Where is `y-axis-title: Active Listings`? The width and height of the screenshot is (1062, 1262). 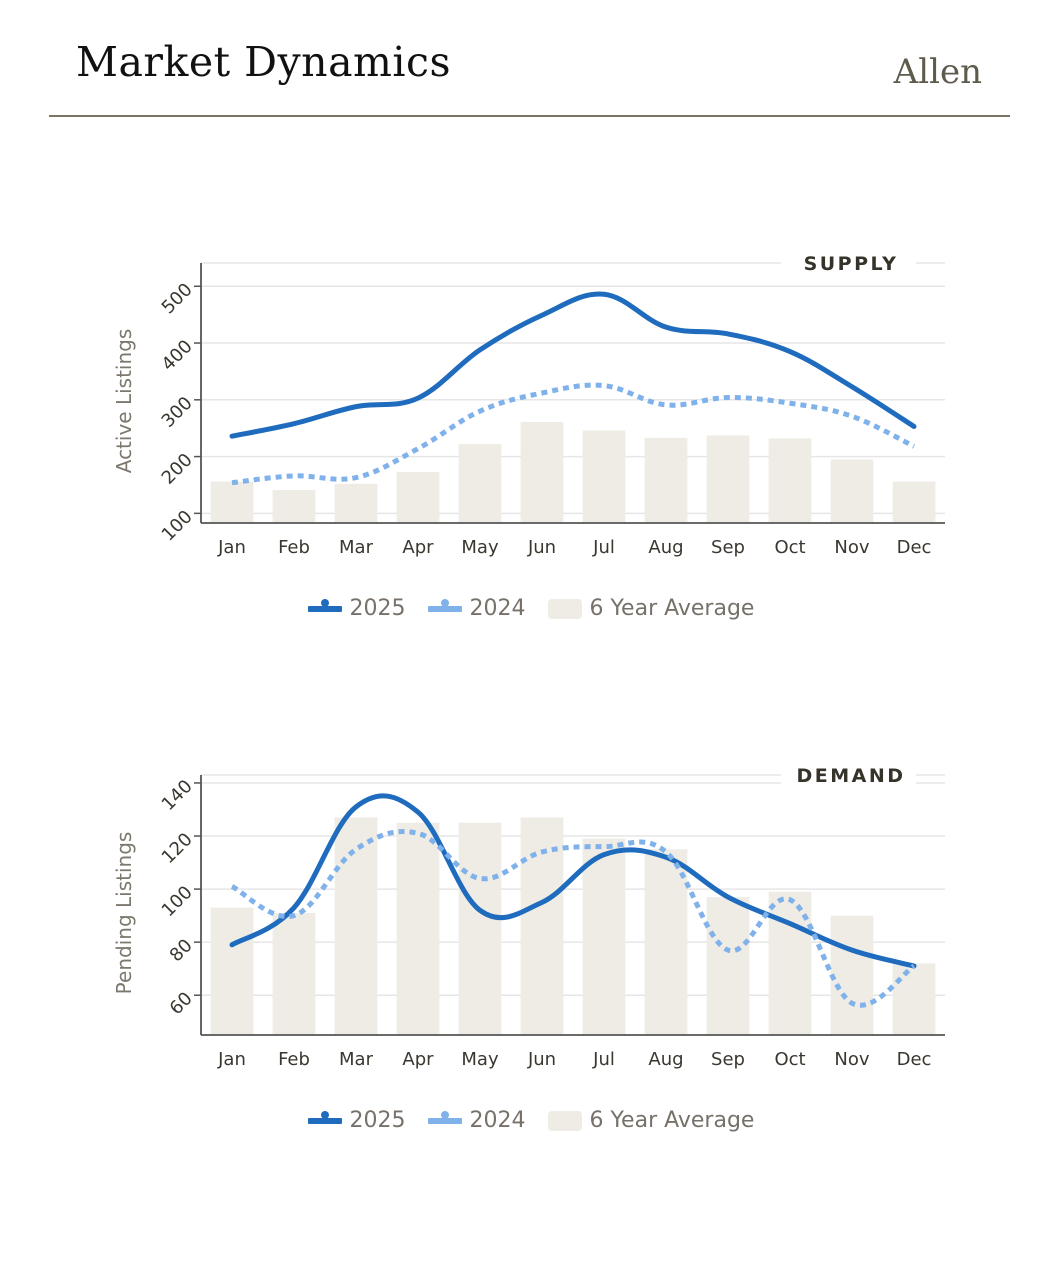 y-axis-title: Active Listings is located at coordinates (124, 401).